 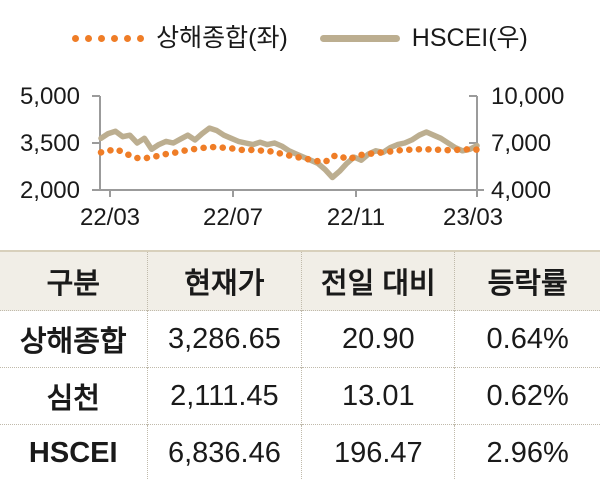 I want to click on left-axis-label-bottom: 2,000, so click(x=50, y=190).